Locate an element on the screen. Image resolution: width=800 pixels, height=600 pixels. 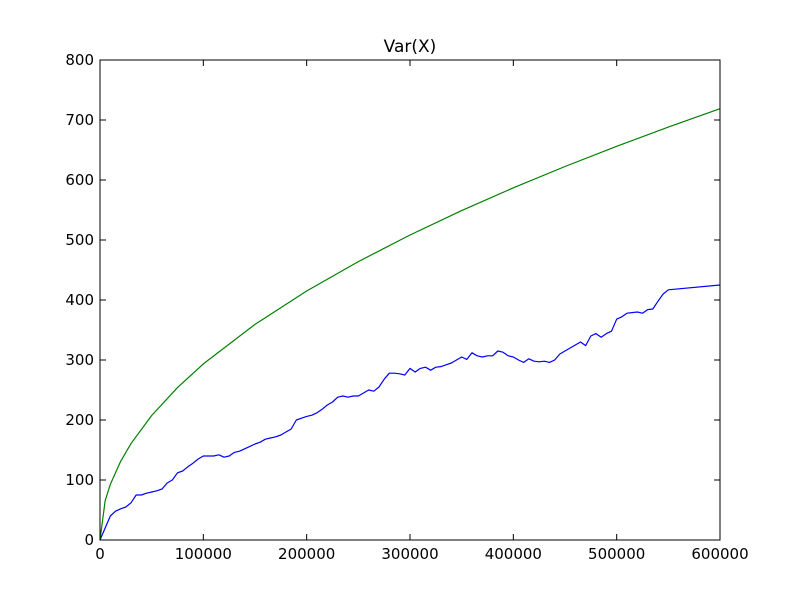
y-tick-label: 200 is located at coordinates (79, 420).